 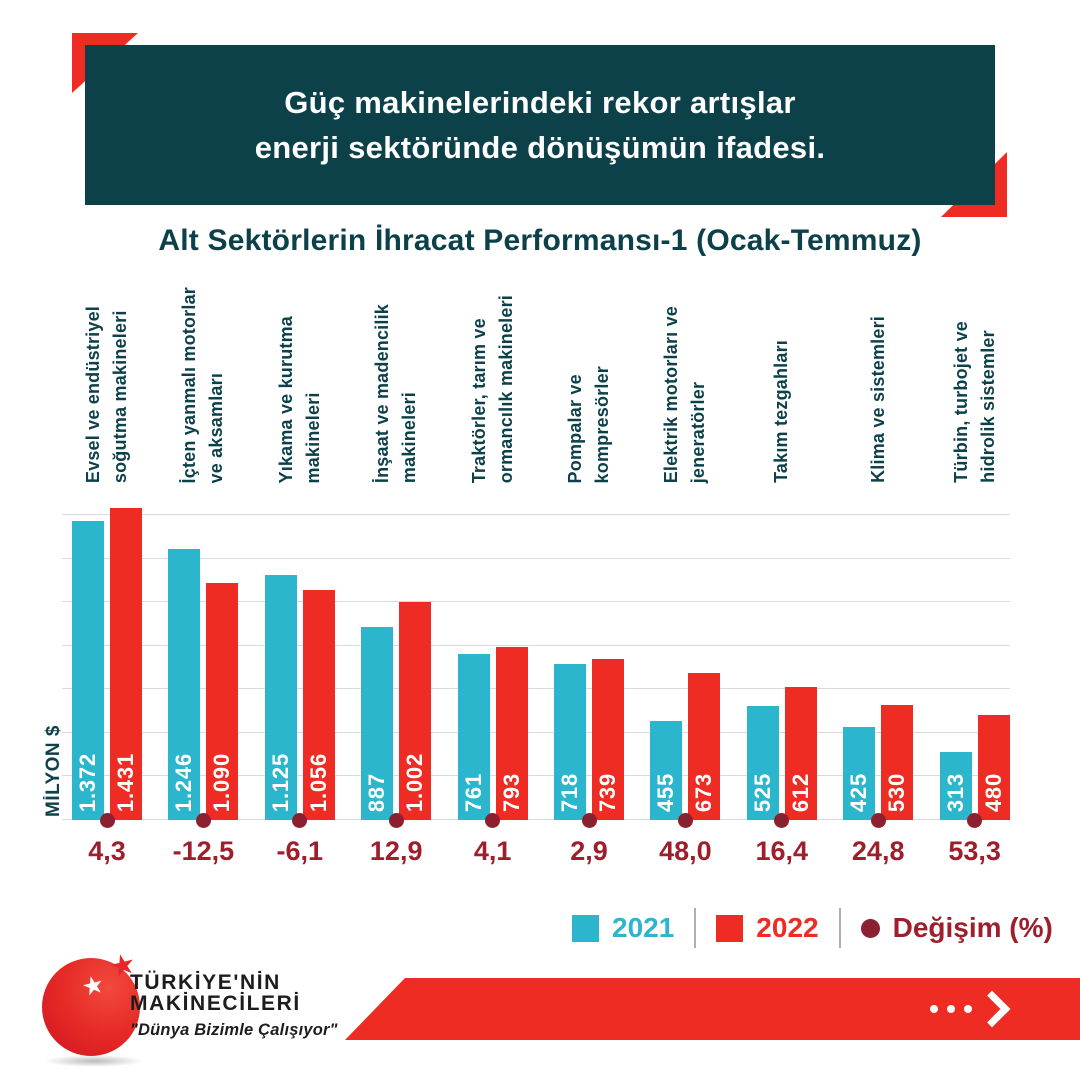 I want to click on legend-label: 2021, so click(x=643, y=927).